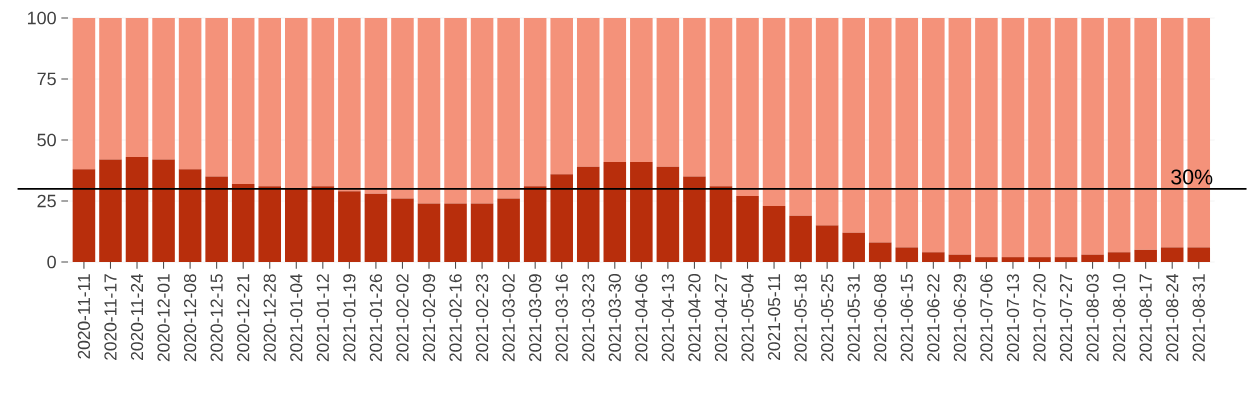 The width and height of the screenshot is (1259, 408). I want to click on x-tick-label: 2021-08-17, so click(1145, 318).